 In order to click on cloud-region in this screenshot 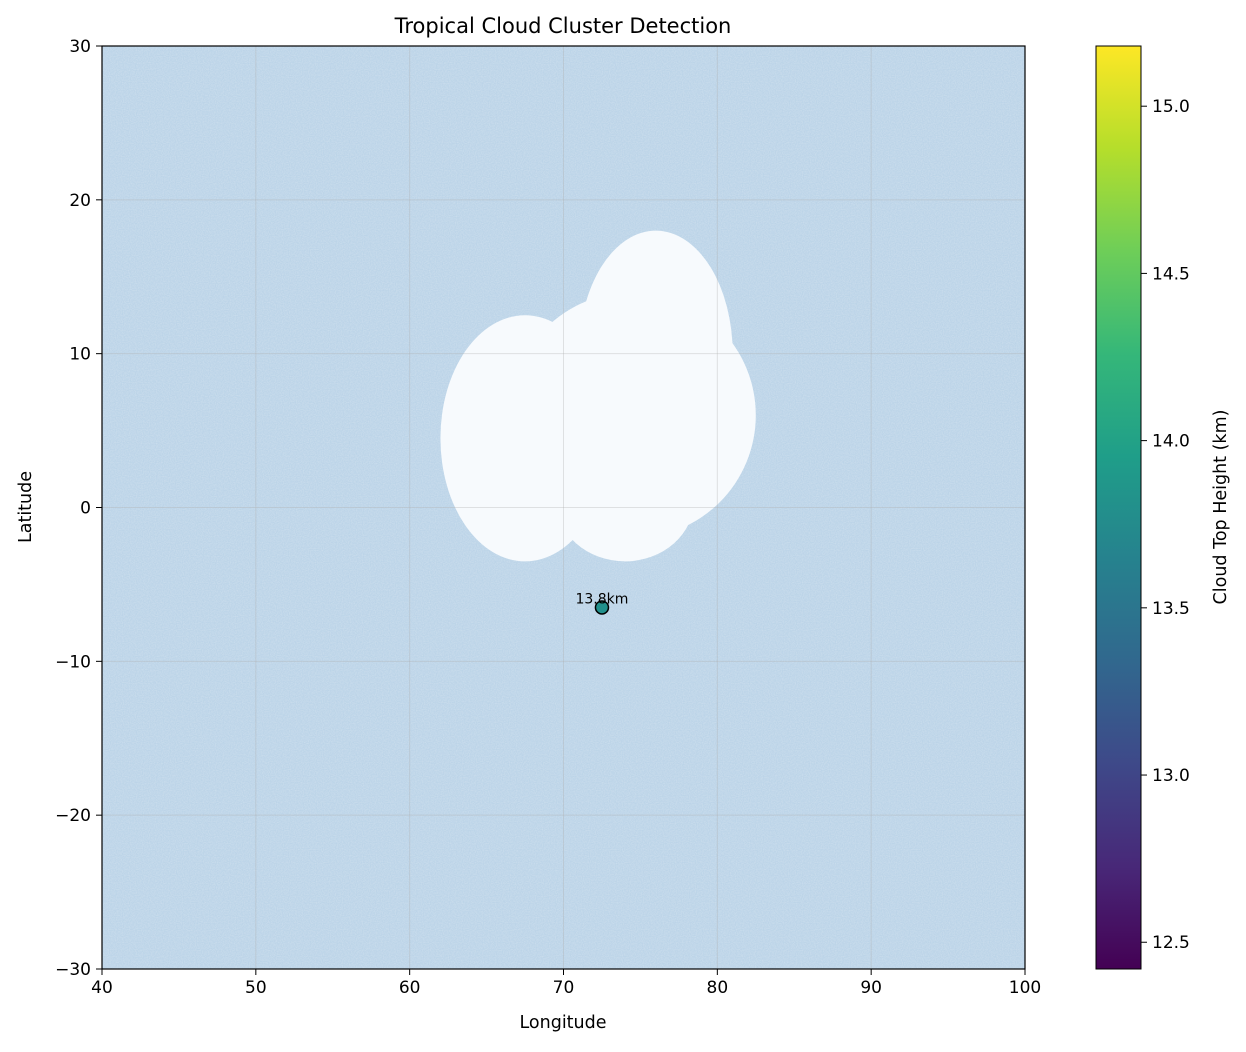, I will do `click(625, 500)`.